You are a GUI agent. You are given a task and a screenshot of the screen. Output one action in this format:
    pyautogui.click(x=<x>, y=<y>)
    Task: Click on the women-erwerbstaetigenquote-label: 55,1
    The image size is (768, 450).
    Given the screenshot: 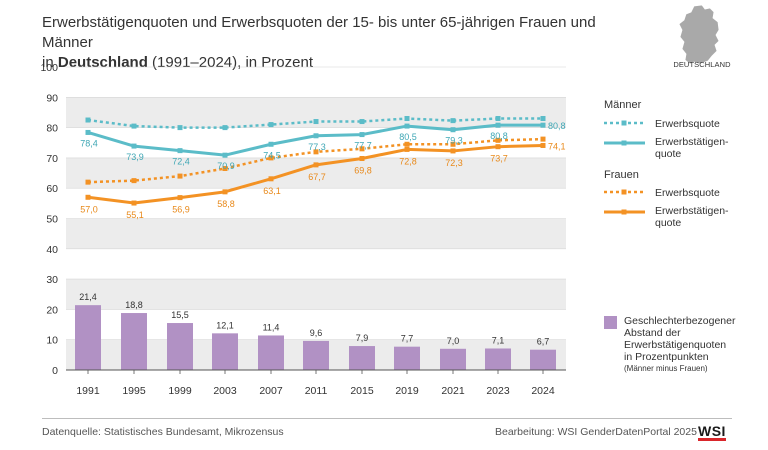 What is the action you would take?
    pyautogui.click(x=135, y=215)
    